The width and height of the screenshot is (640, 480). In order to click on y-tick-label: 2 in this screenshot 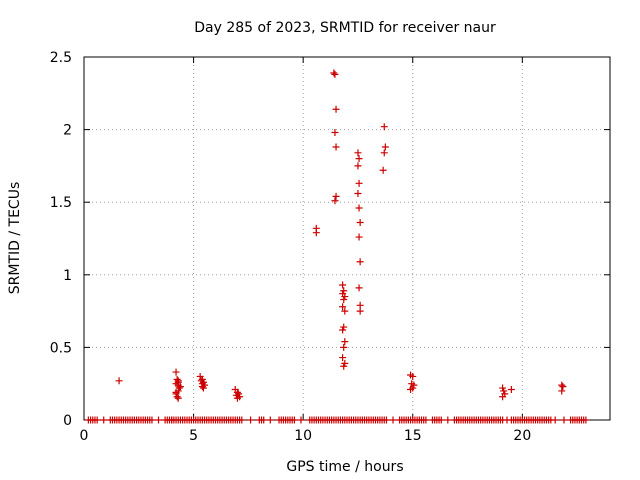, I will do `click(67, 131)`.